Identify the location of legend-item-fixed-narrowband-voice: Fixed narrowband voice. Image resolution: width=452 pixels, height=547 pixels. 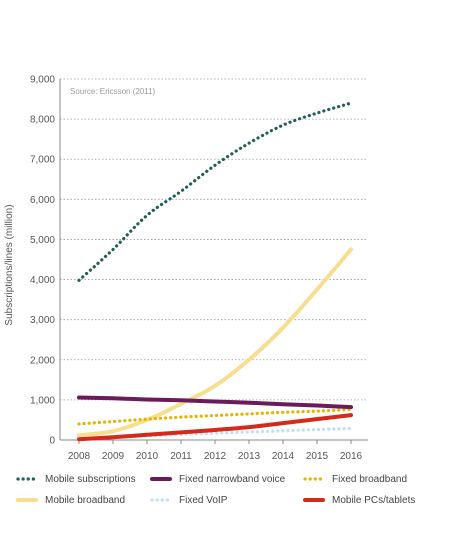
(217, 479).